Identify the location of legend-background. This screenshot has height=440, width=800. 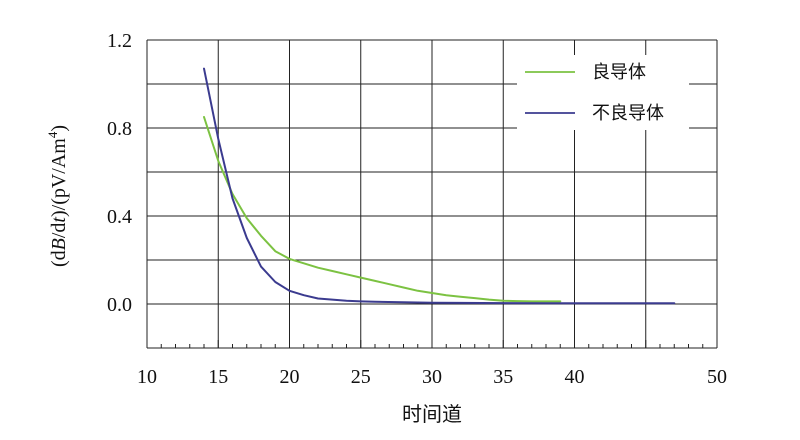
(603, 92).